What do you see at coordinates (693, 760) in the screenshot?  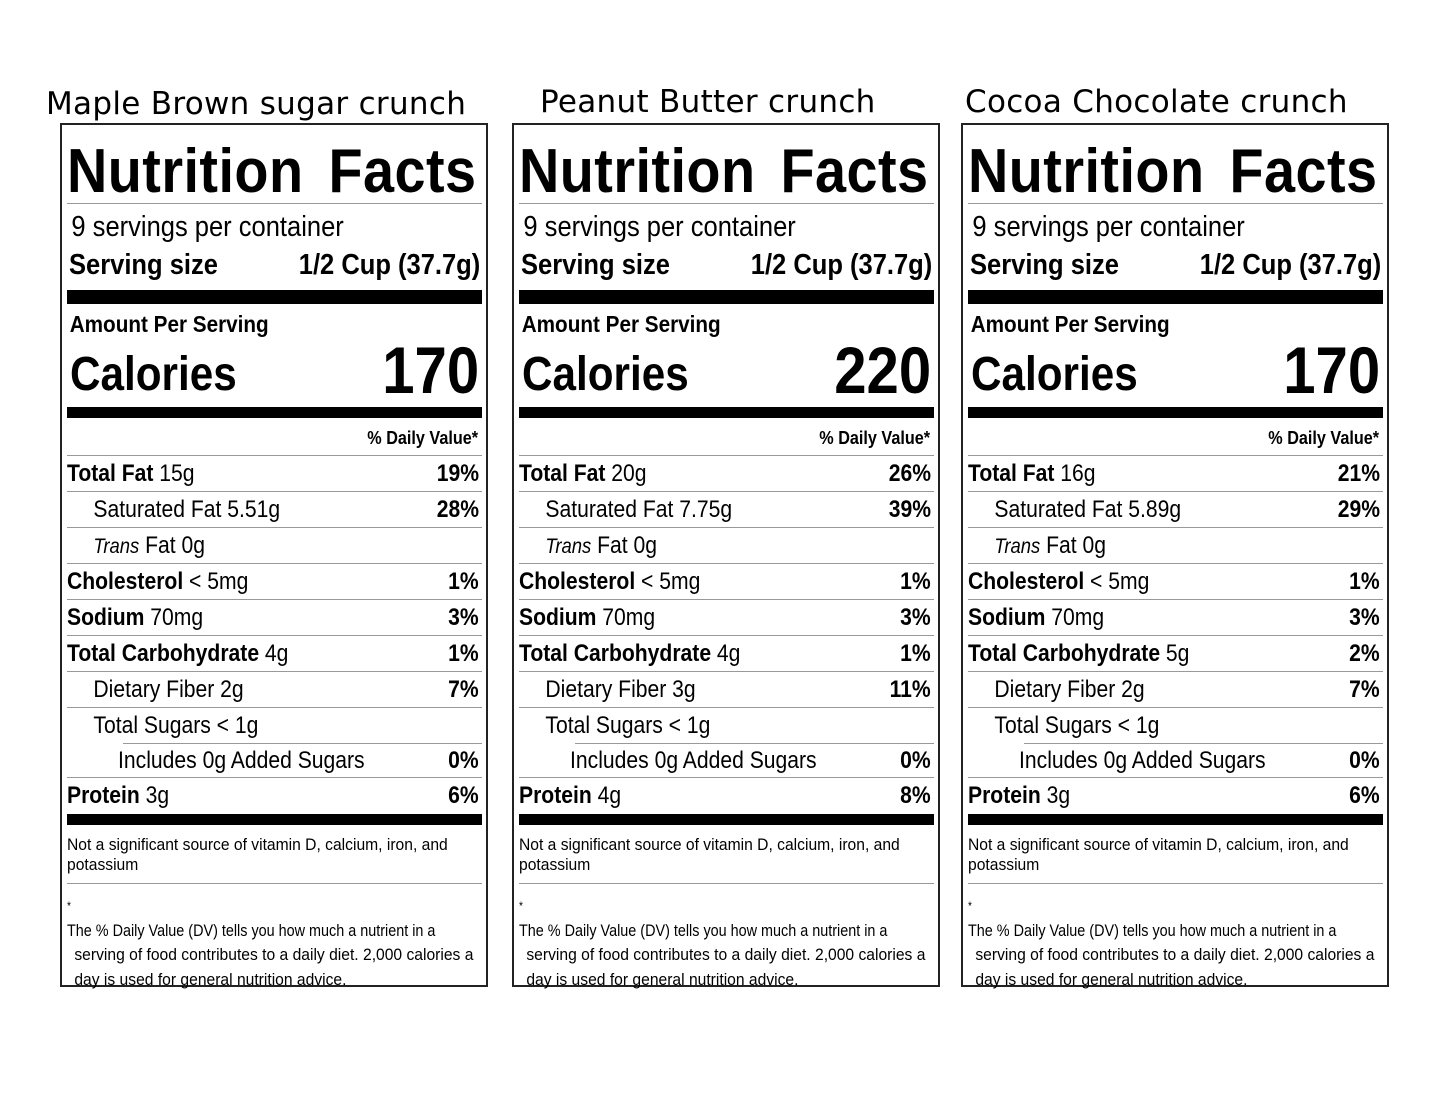 I see `added-sugars-label: Includes 0g Added Sugars` at bounding box center [693, 760].